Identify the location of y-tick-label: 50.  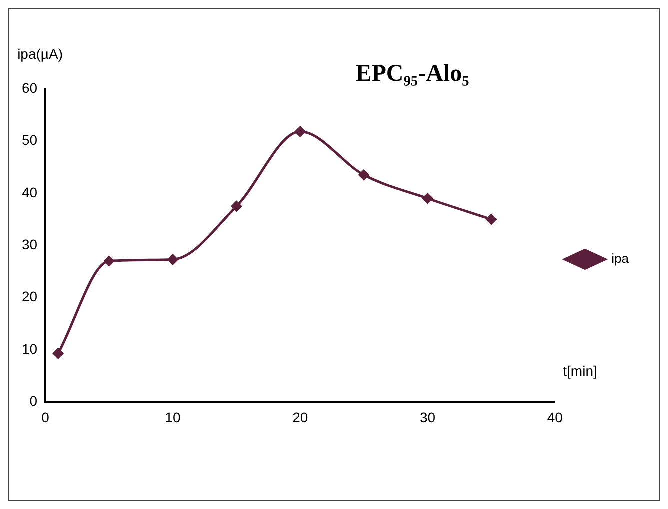
(30, 140).